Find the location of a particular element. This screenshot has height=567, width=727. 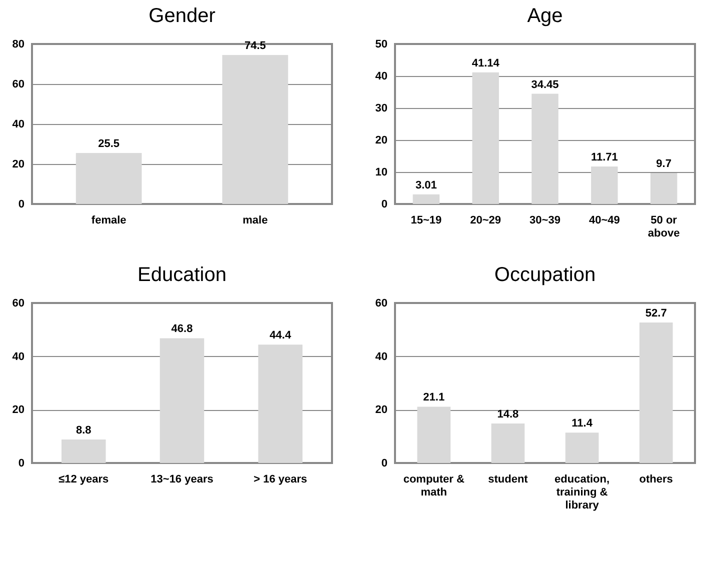

x-tick-label: 40~49 is located at coordinates (604, 220).